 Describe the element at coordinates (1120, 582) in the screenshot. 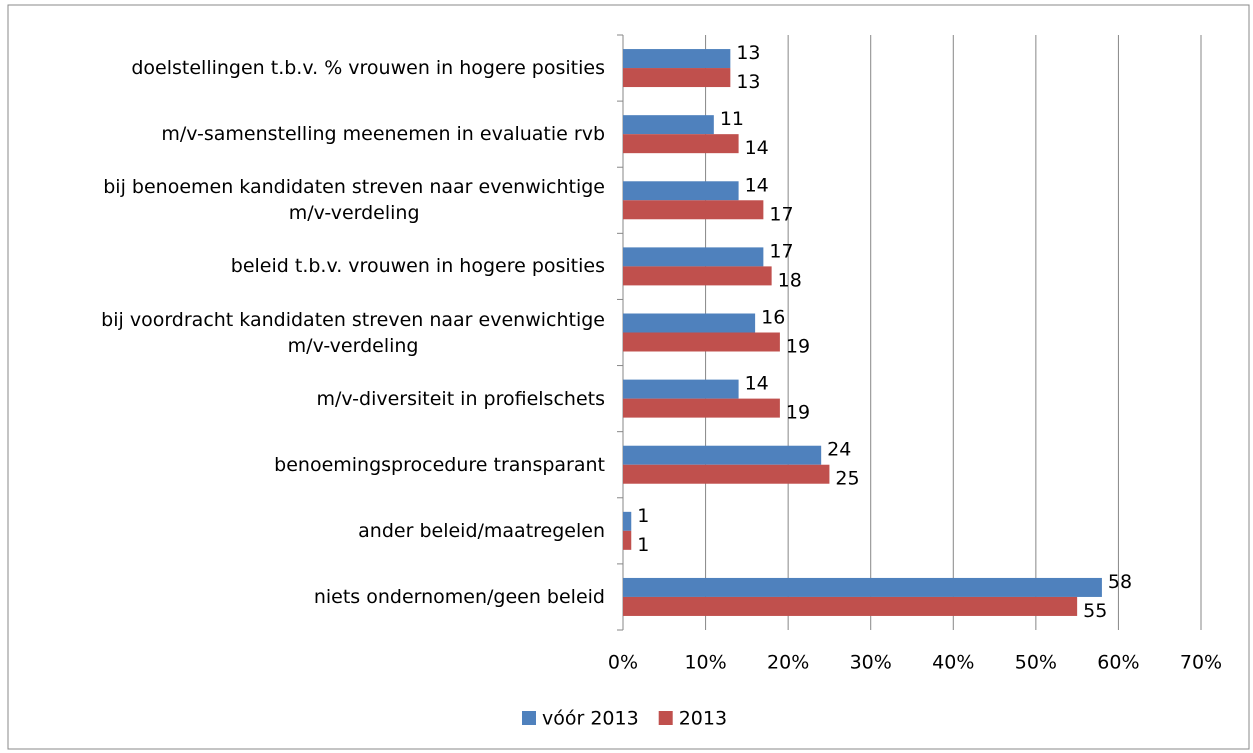

I see `value-label: 58` at that location.